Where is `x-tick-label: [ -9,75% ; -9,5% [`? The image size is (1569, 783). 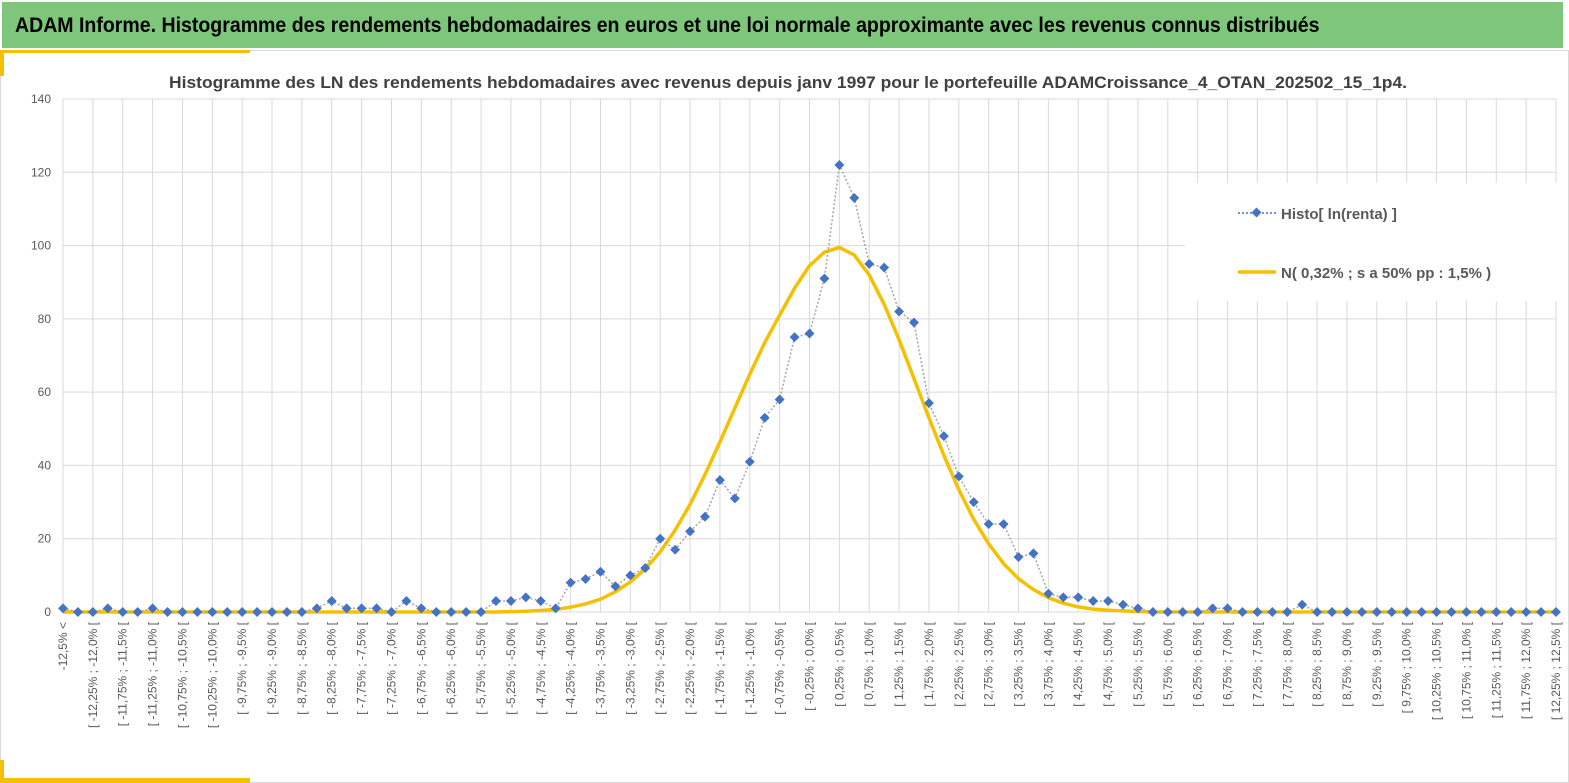 x-tick-label: [ -9,75% ; -9,5% [ is located at coordinates (242, 667).